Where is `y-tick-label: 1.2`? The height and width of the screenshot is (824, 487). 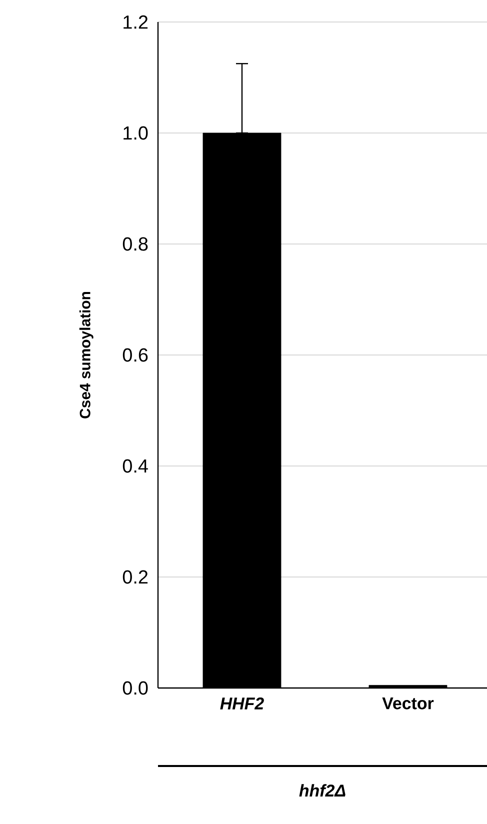 y-tick-label: 1.2 is located at coordinates (136, 22).